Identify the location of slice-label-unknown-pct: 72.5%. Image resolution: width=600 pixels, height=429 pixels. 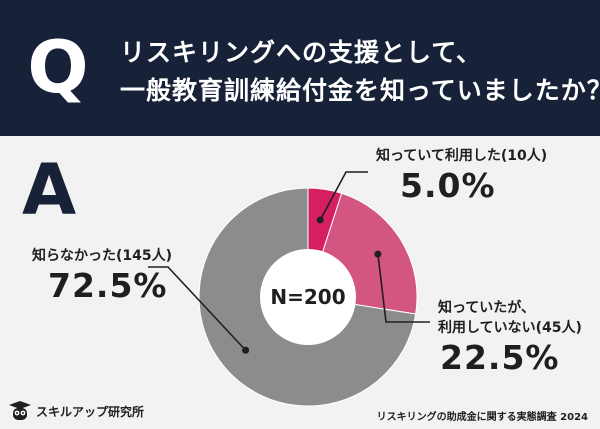
(108, 285).